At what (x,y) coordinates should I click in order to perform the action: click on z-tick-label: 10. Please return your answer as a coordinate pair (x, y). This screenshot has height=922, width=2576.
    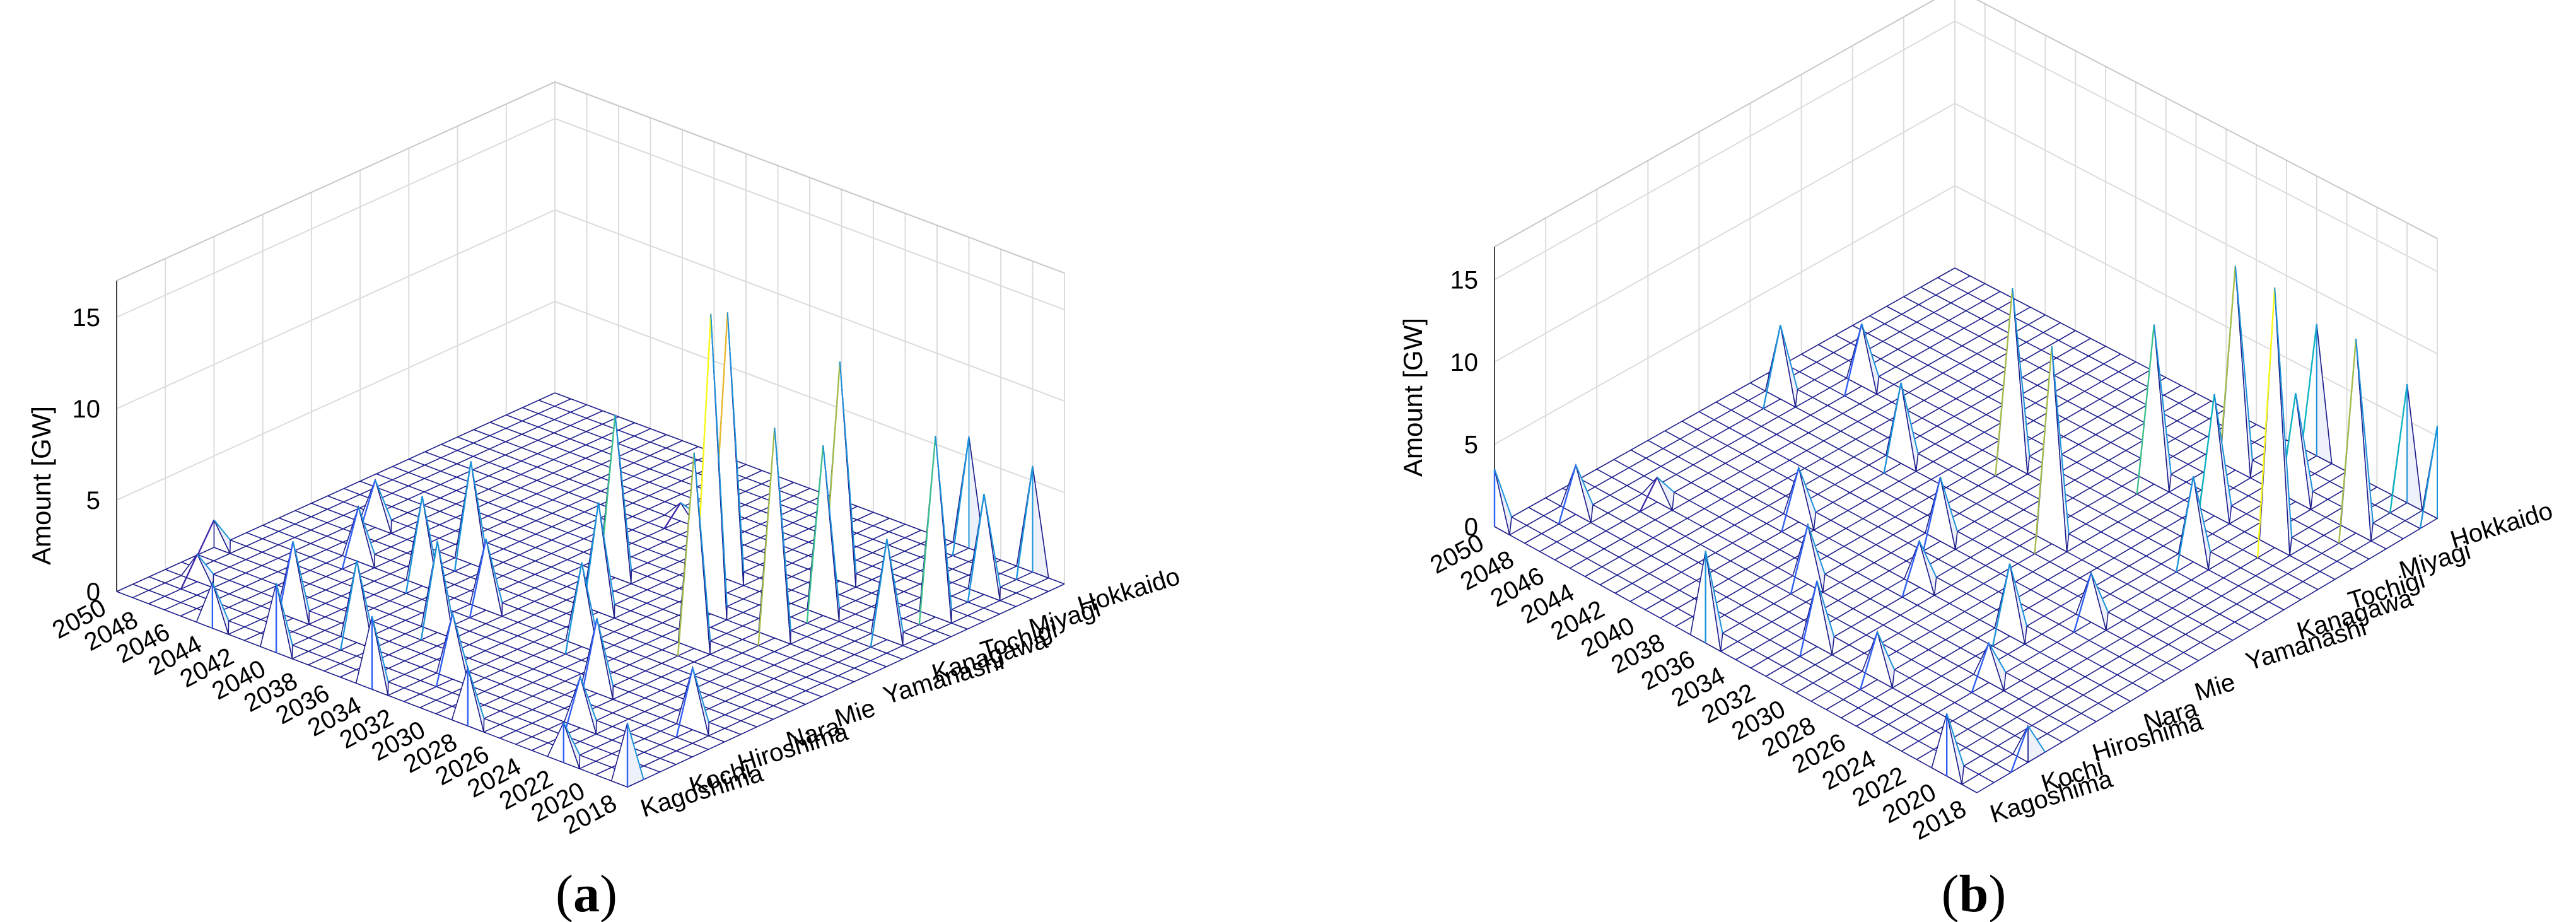
    Looking at the image, I should click on (87, 409).